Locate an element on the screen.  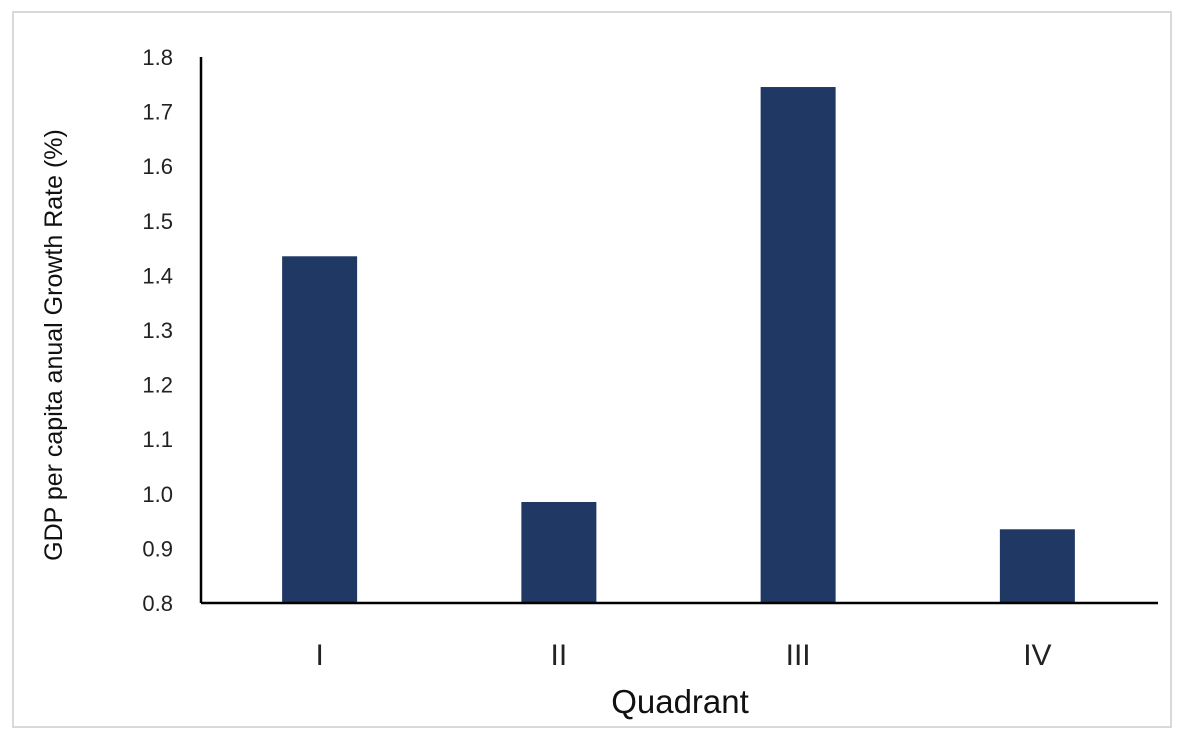
y-tick-label: 0.8 is located at coordinates (157, 603).